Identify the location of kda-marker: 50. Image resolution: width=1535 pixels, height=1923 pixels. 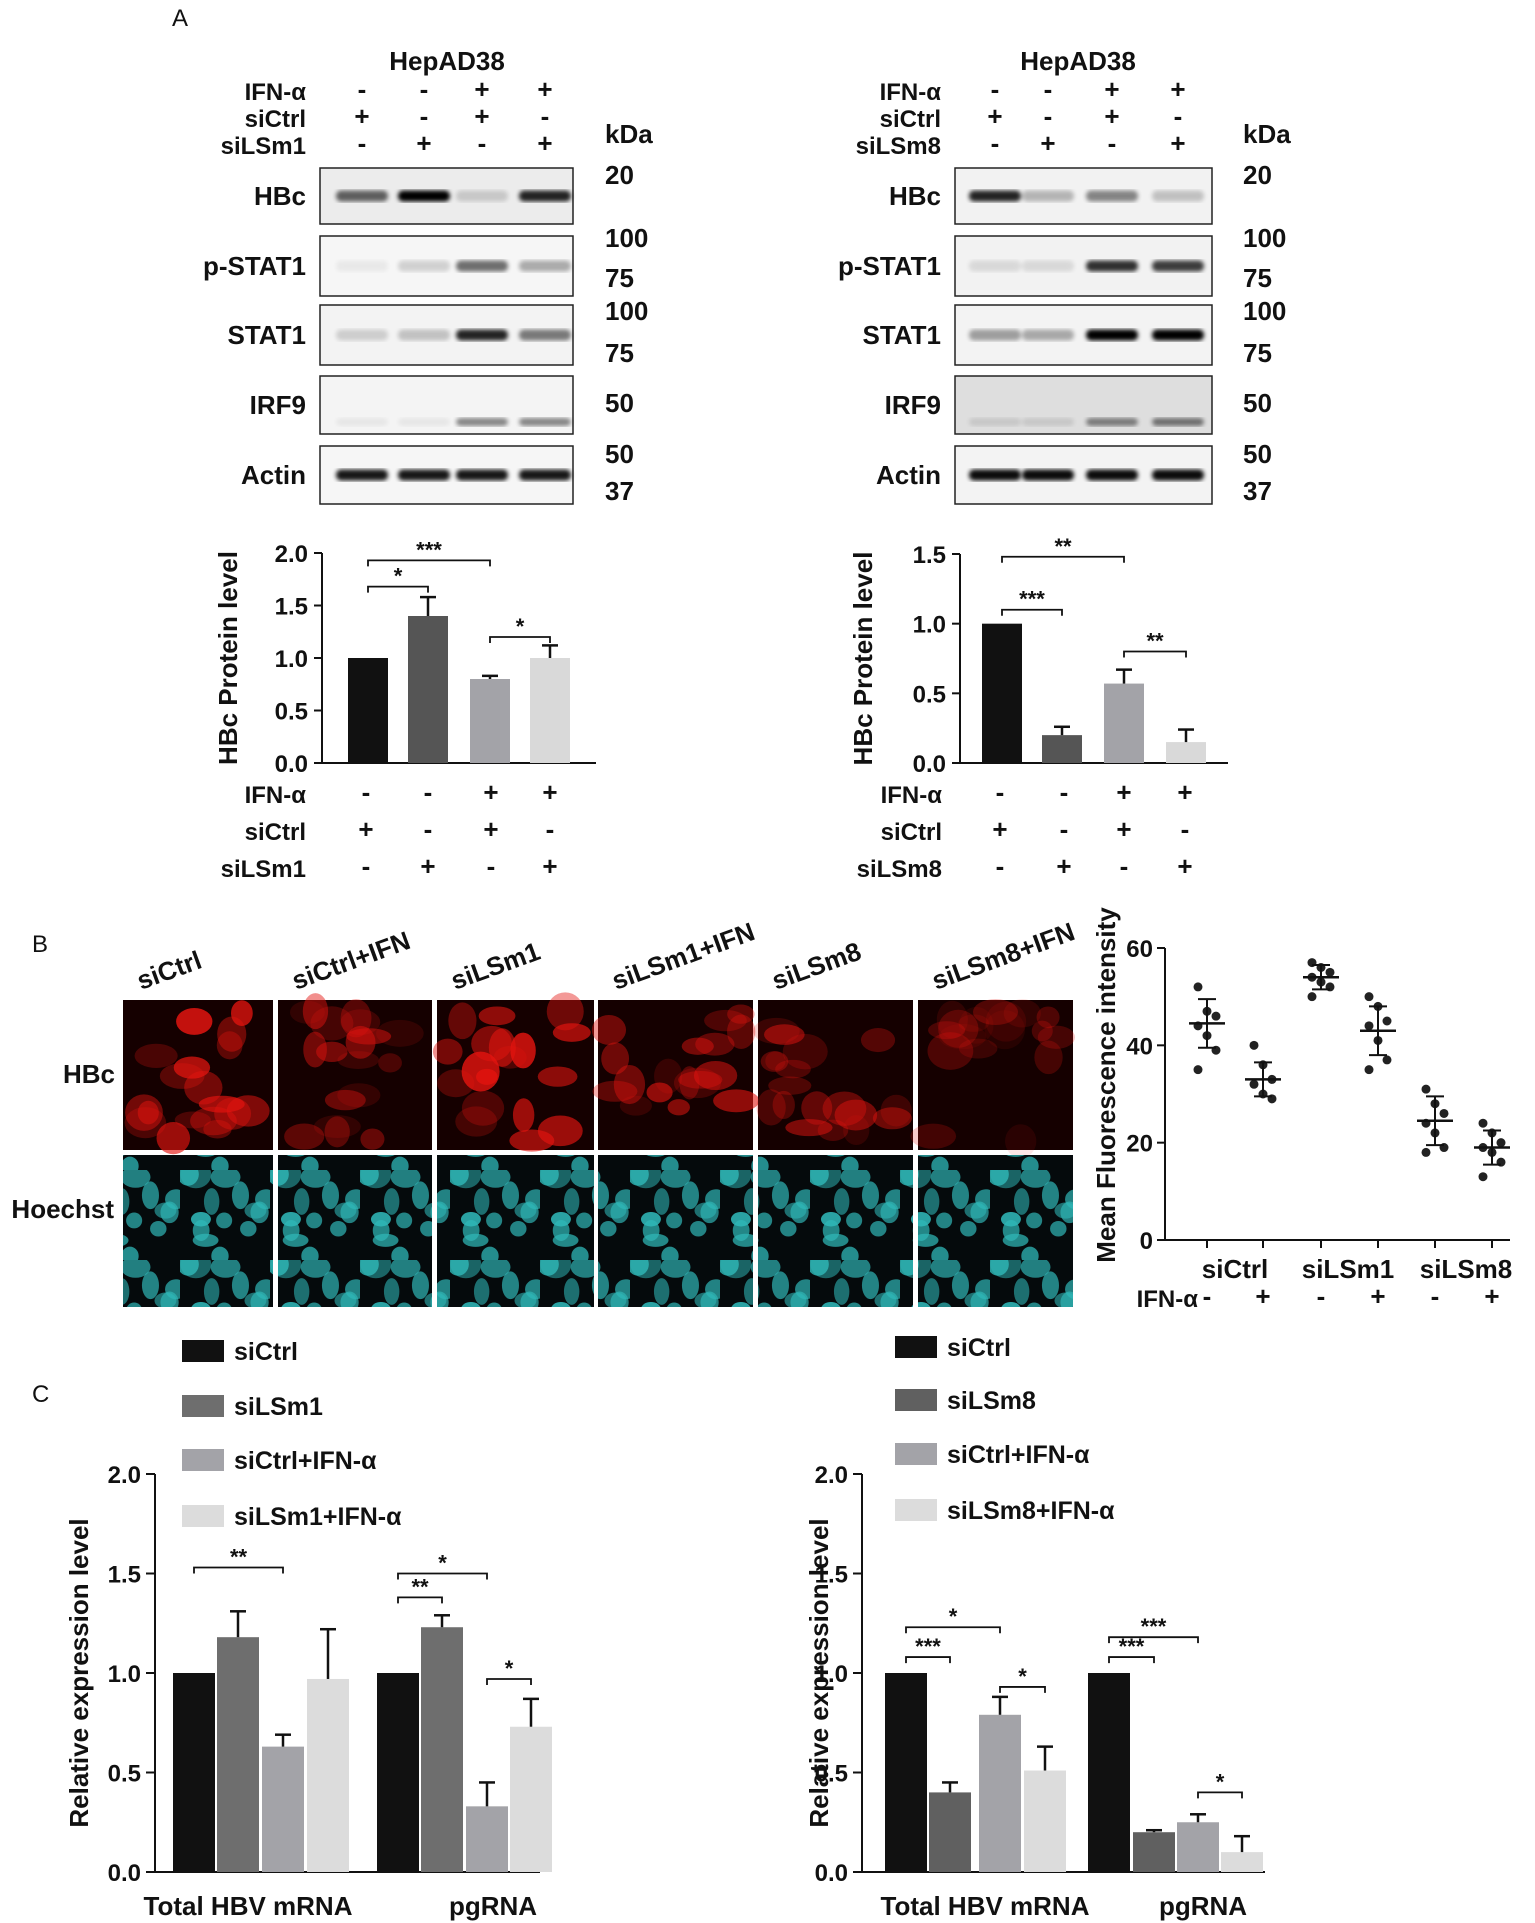
(619, 403).